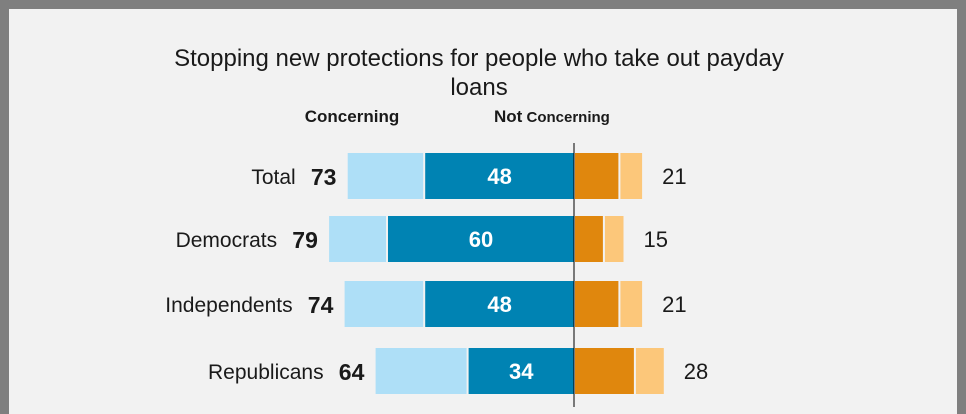 This screenshot has width=966, height=414. I want to click on category-label: Republicans, so click(266, 372).